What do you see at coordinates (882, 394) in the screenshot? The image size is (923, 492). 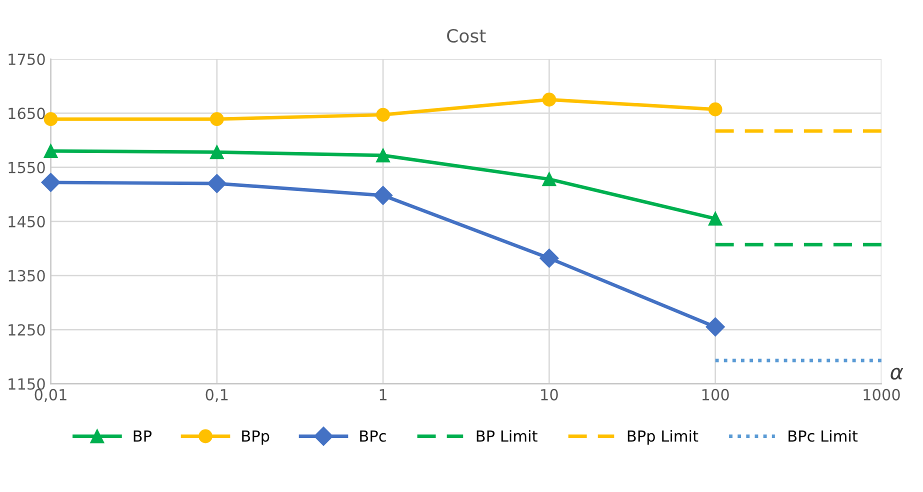 I see `x-tick-label: 1000` at bounding box center [882, 394].